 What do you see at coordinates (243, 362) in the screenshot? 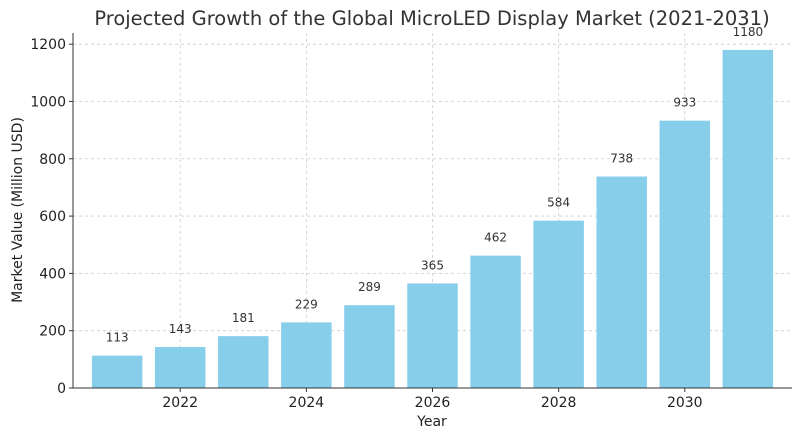
I see `bar-2023` at bounding box center [243, 362].